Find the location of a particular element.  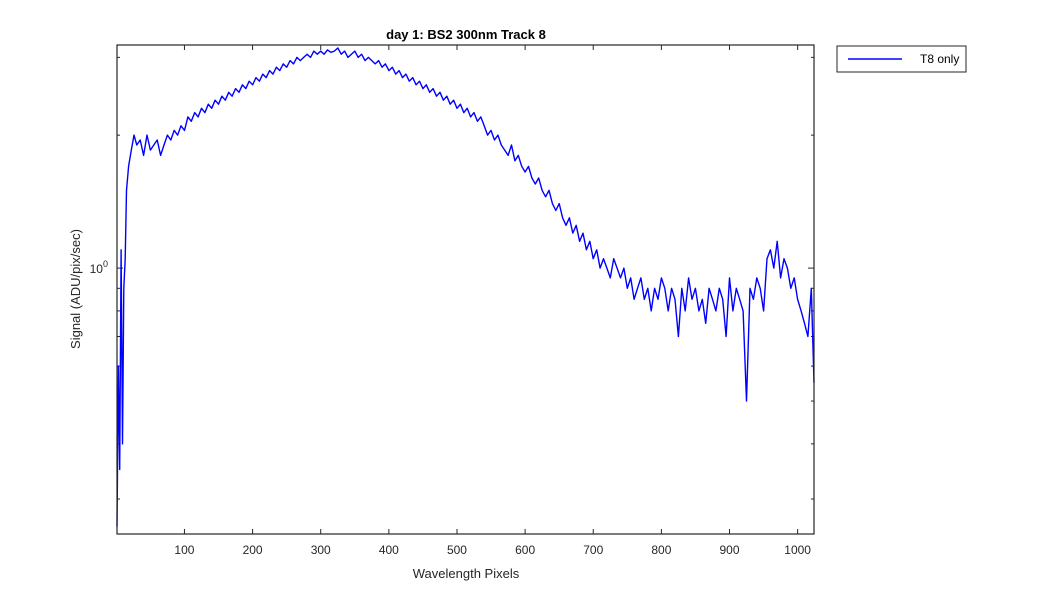

x-tick-label: 300 is located at coordinates (321, 550).